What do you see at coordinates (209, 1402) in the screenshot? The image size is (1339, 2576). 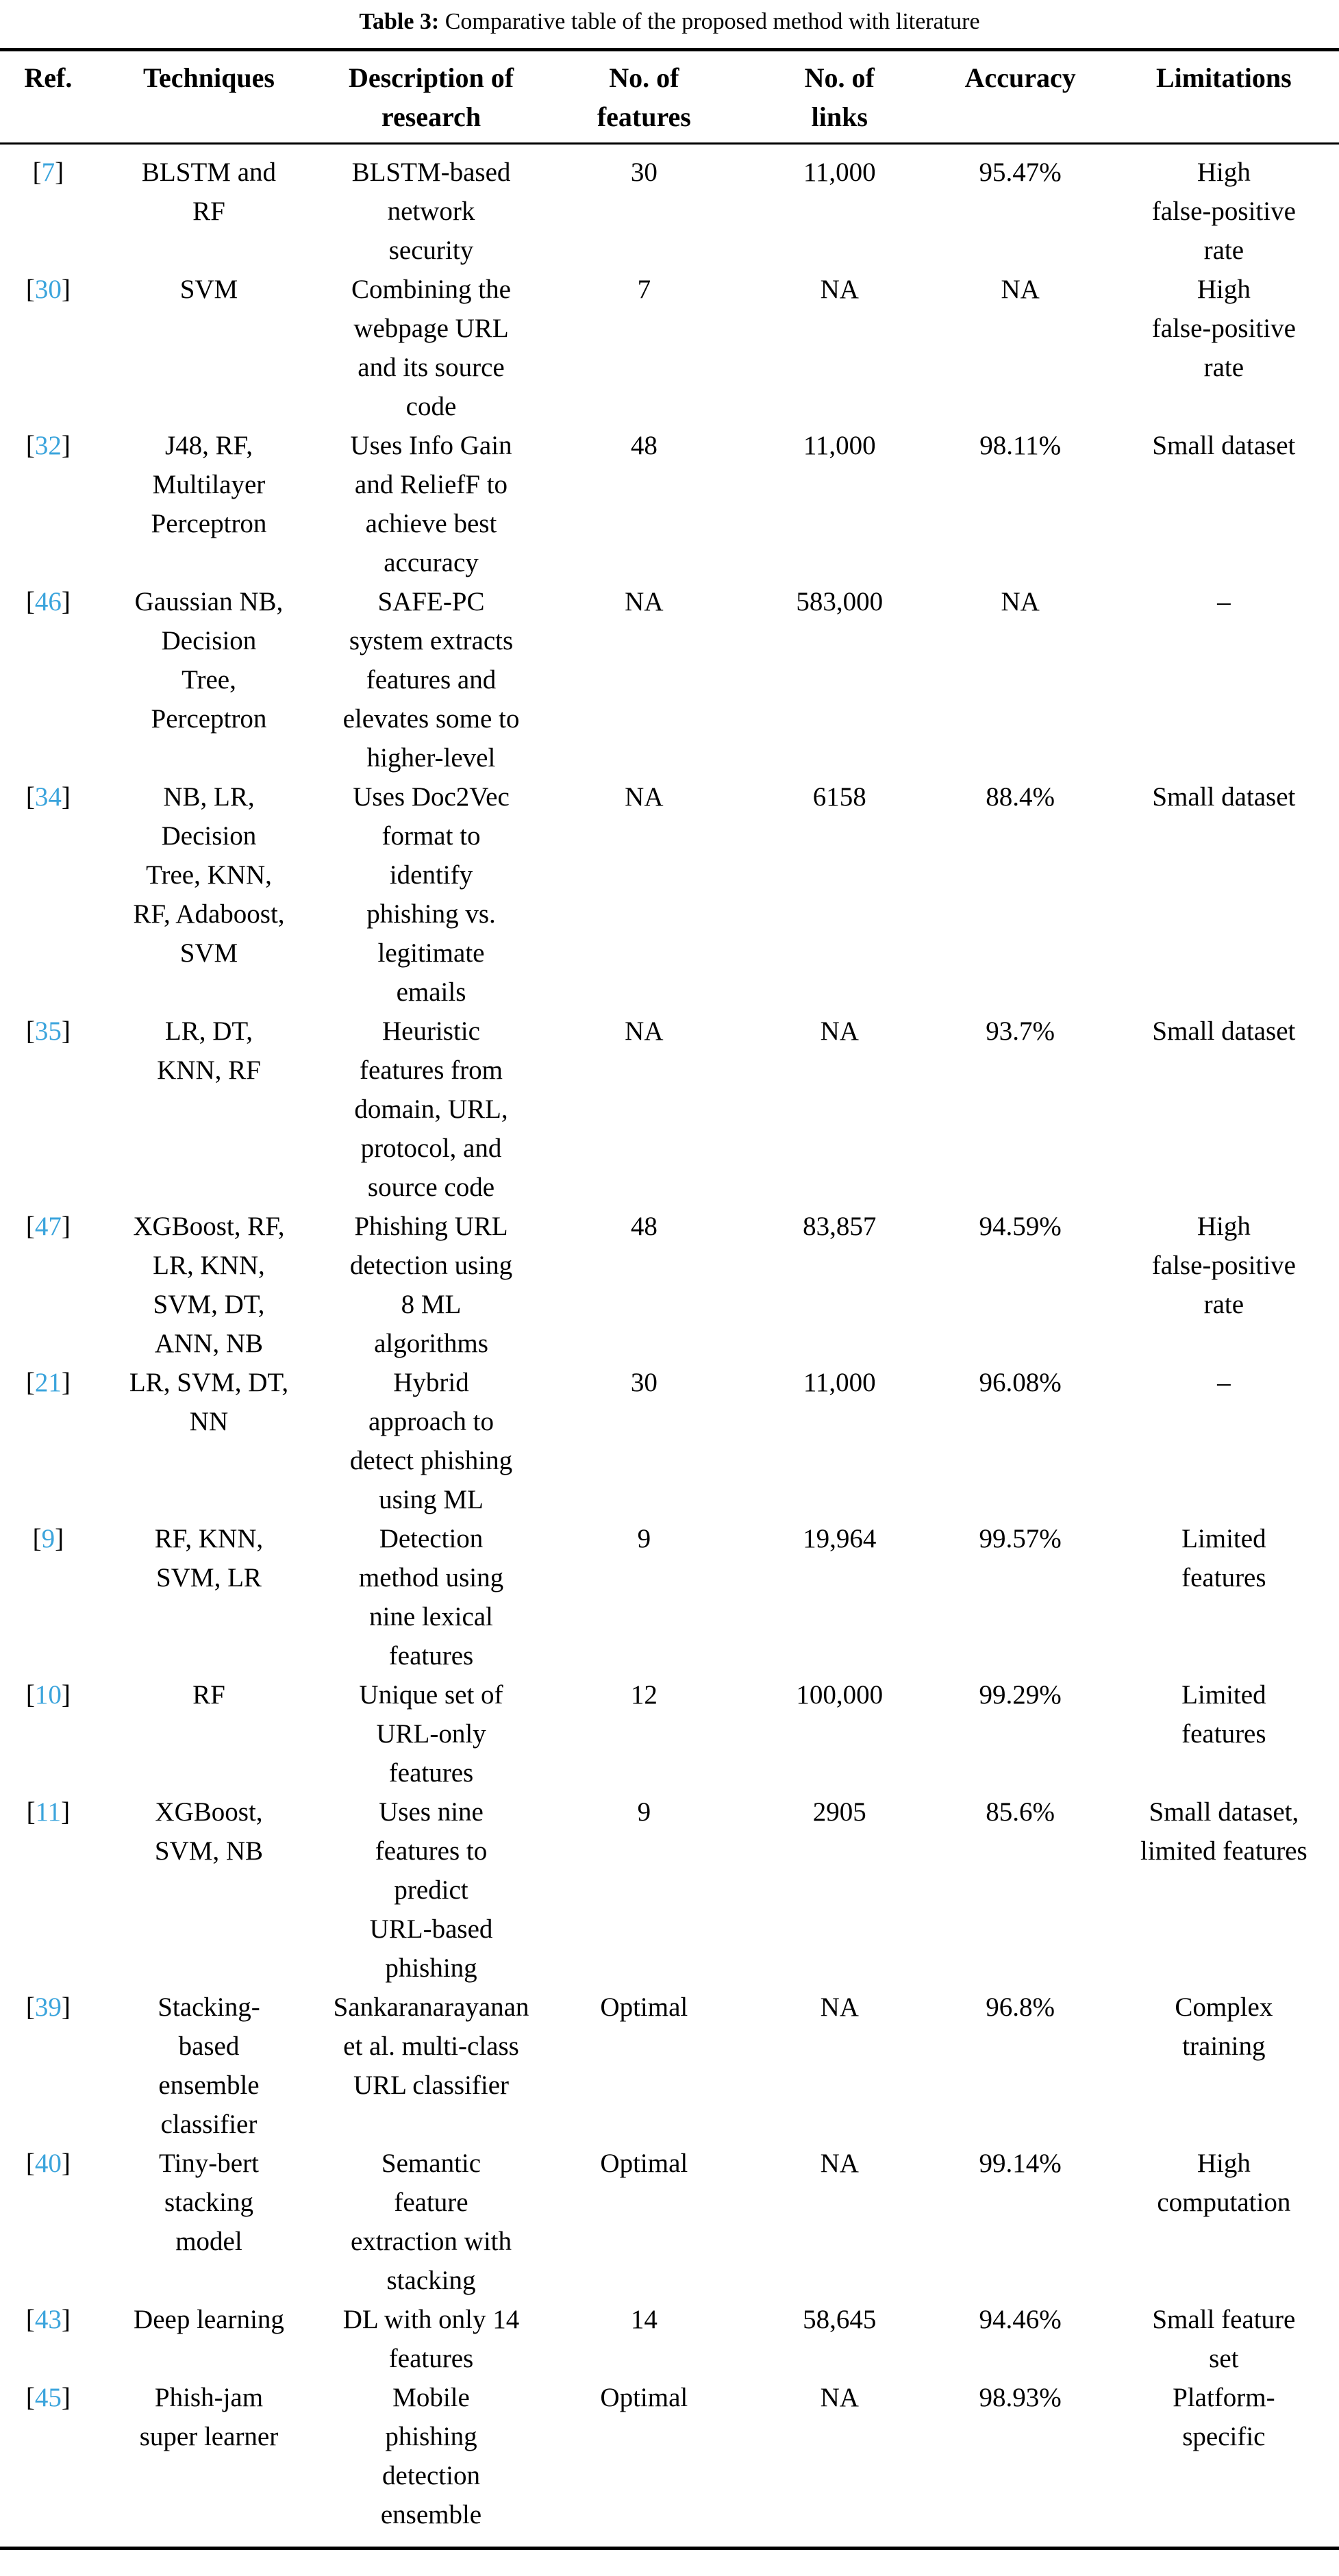 I see `techniques-cell: LR, SVM, DT, NN` at bounding box center [209, 1402].